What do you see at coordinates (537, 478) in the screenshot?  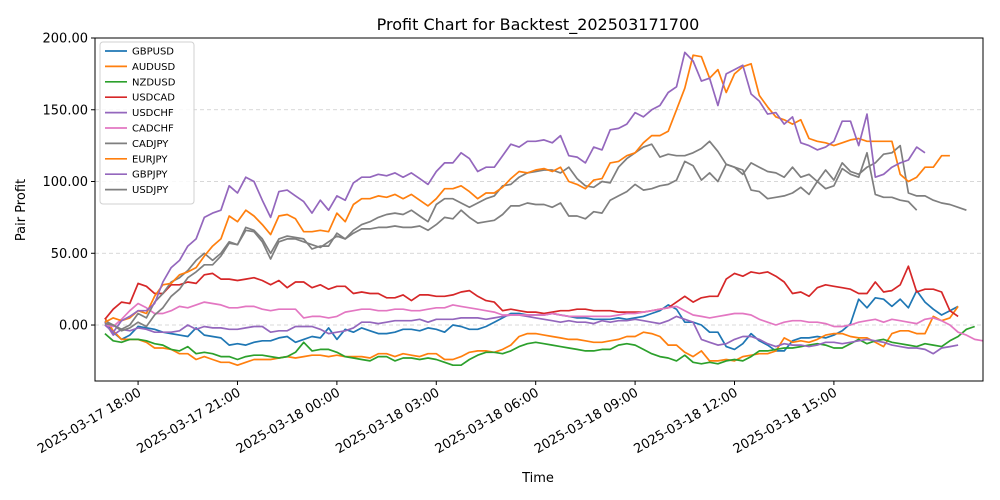 I see `x-axis-title: Time` at bounding box center [537, 478].